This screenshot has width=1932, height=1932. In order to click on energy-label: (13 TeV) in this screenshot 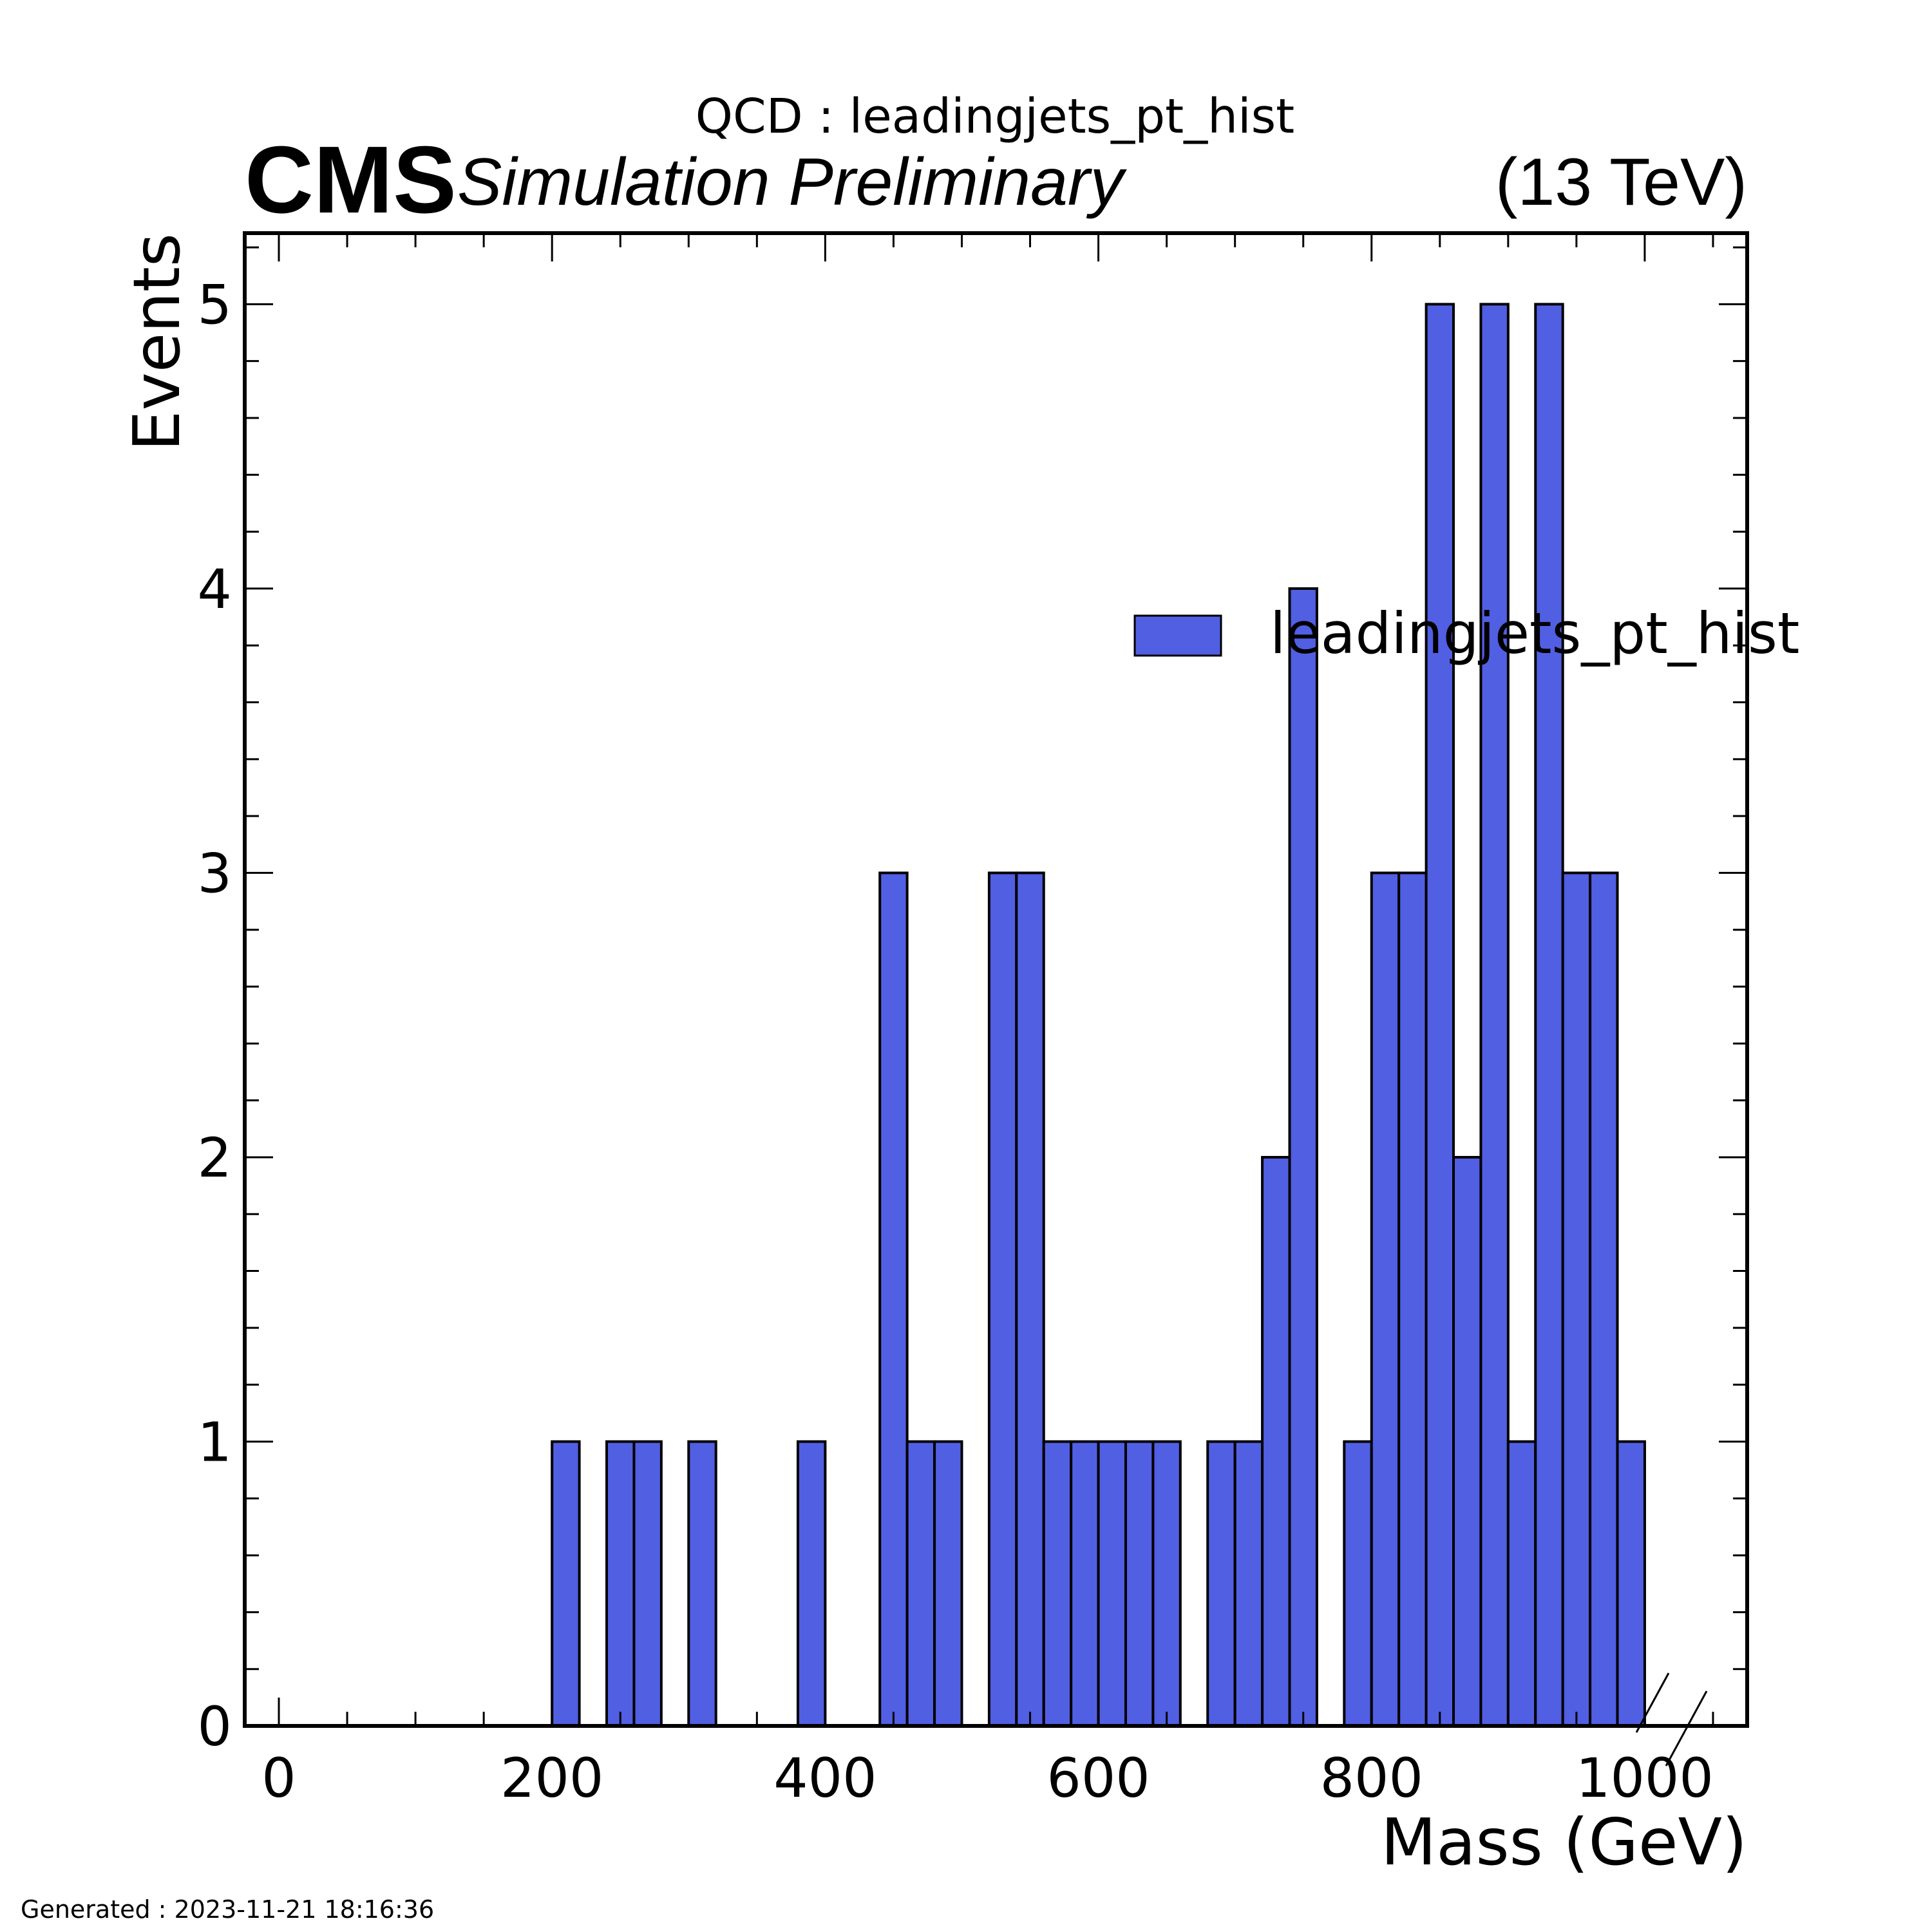, I will do `click(1621, 183)`.